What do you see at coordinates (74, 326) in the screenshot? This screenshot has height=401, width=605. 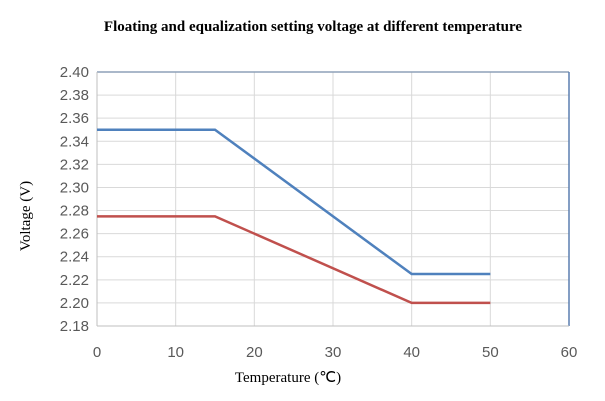 I see `y-tick-label: 2.18` at bounding box center [74, 326].